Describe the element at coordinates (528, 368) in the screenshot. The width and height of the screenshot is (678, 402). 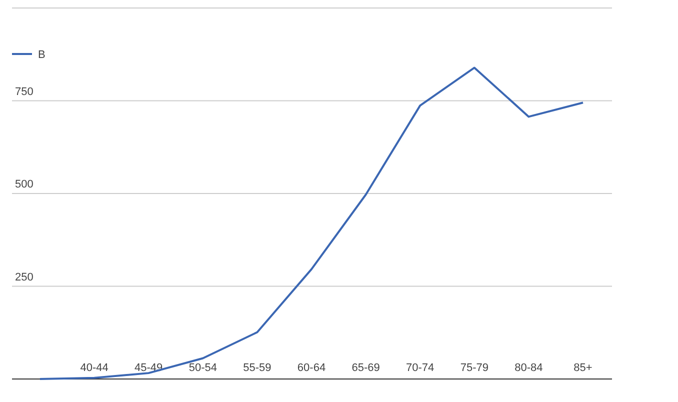
I see `x-tick-label: 80-84` at that location.